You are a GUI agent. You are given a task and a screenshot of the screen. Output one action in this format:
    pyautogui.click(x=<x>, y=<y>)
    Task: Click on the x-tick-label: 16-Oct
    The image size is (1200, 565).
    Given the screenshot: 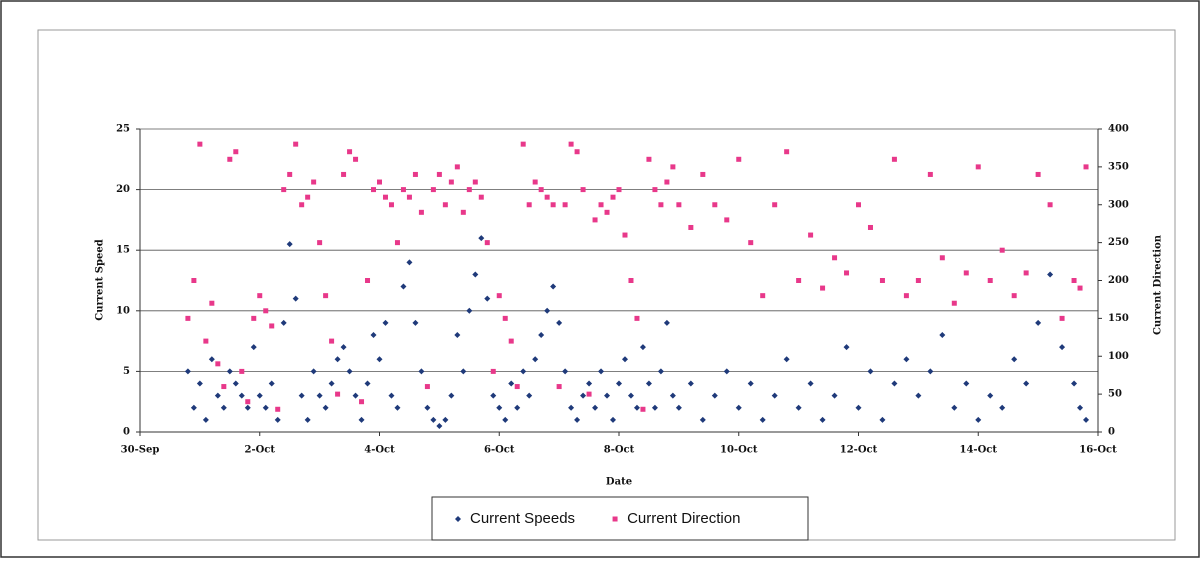 What is the action you would take?
    pyautogui.click(x=1098, y=450)
    